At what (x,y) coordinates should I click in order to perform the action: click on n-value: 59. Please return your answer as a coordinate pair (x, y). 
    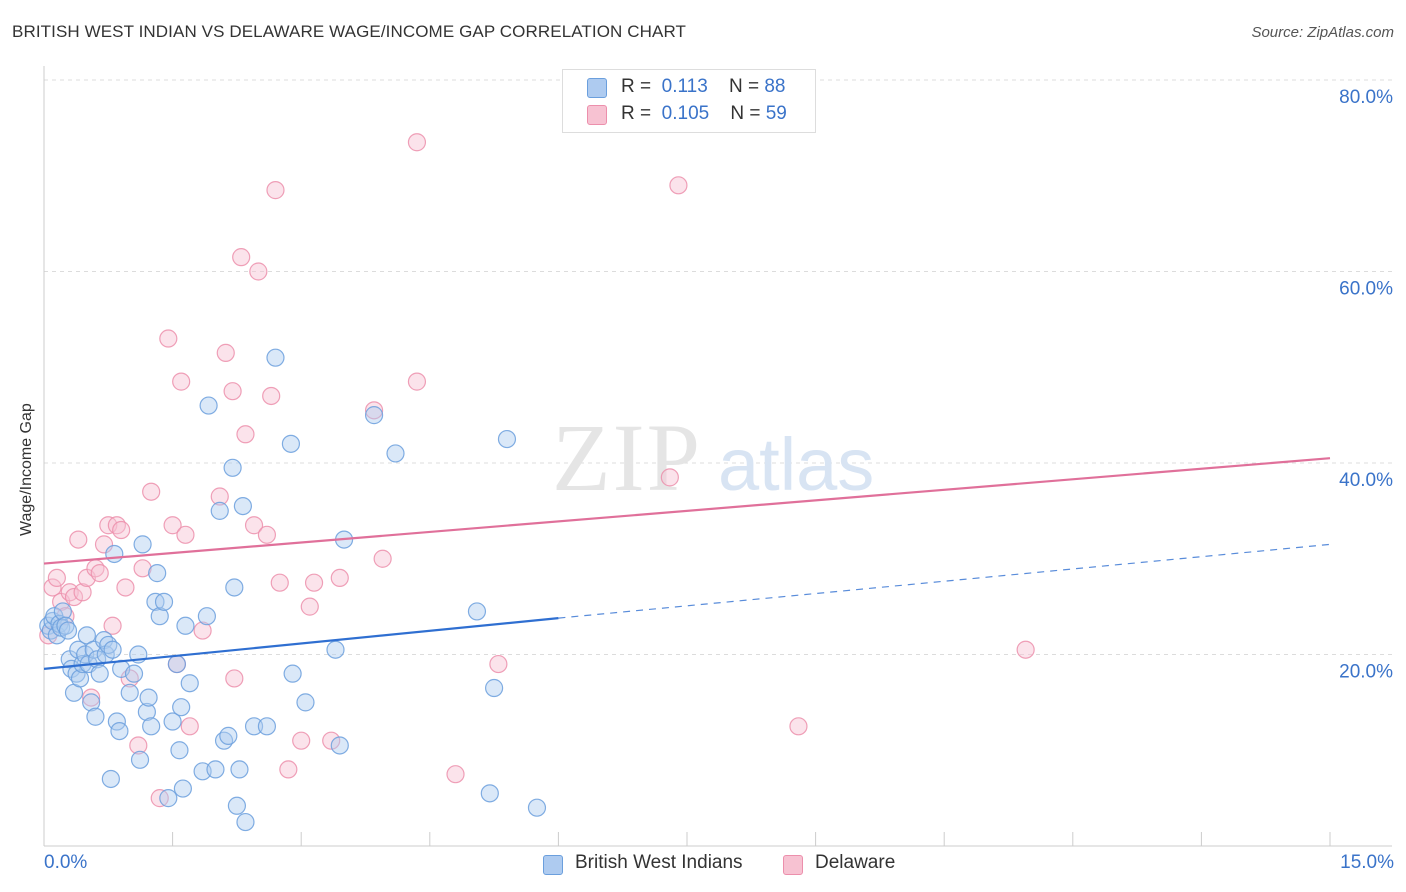
    Looking at the image, I should click on (776, 113).